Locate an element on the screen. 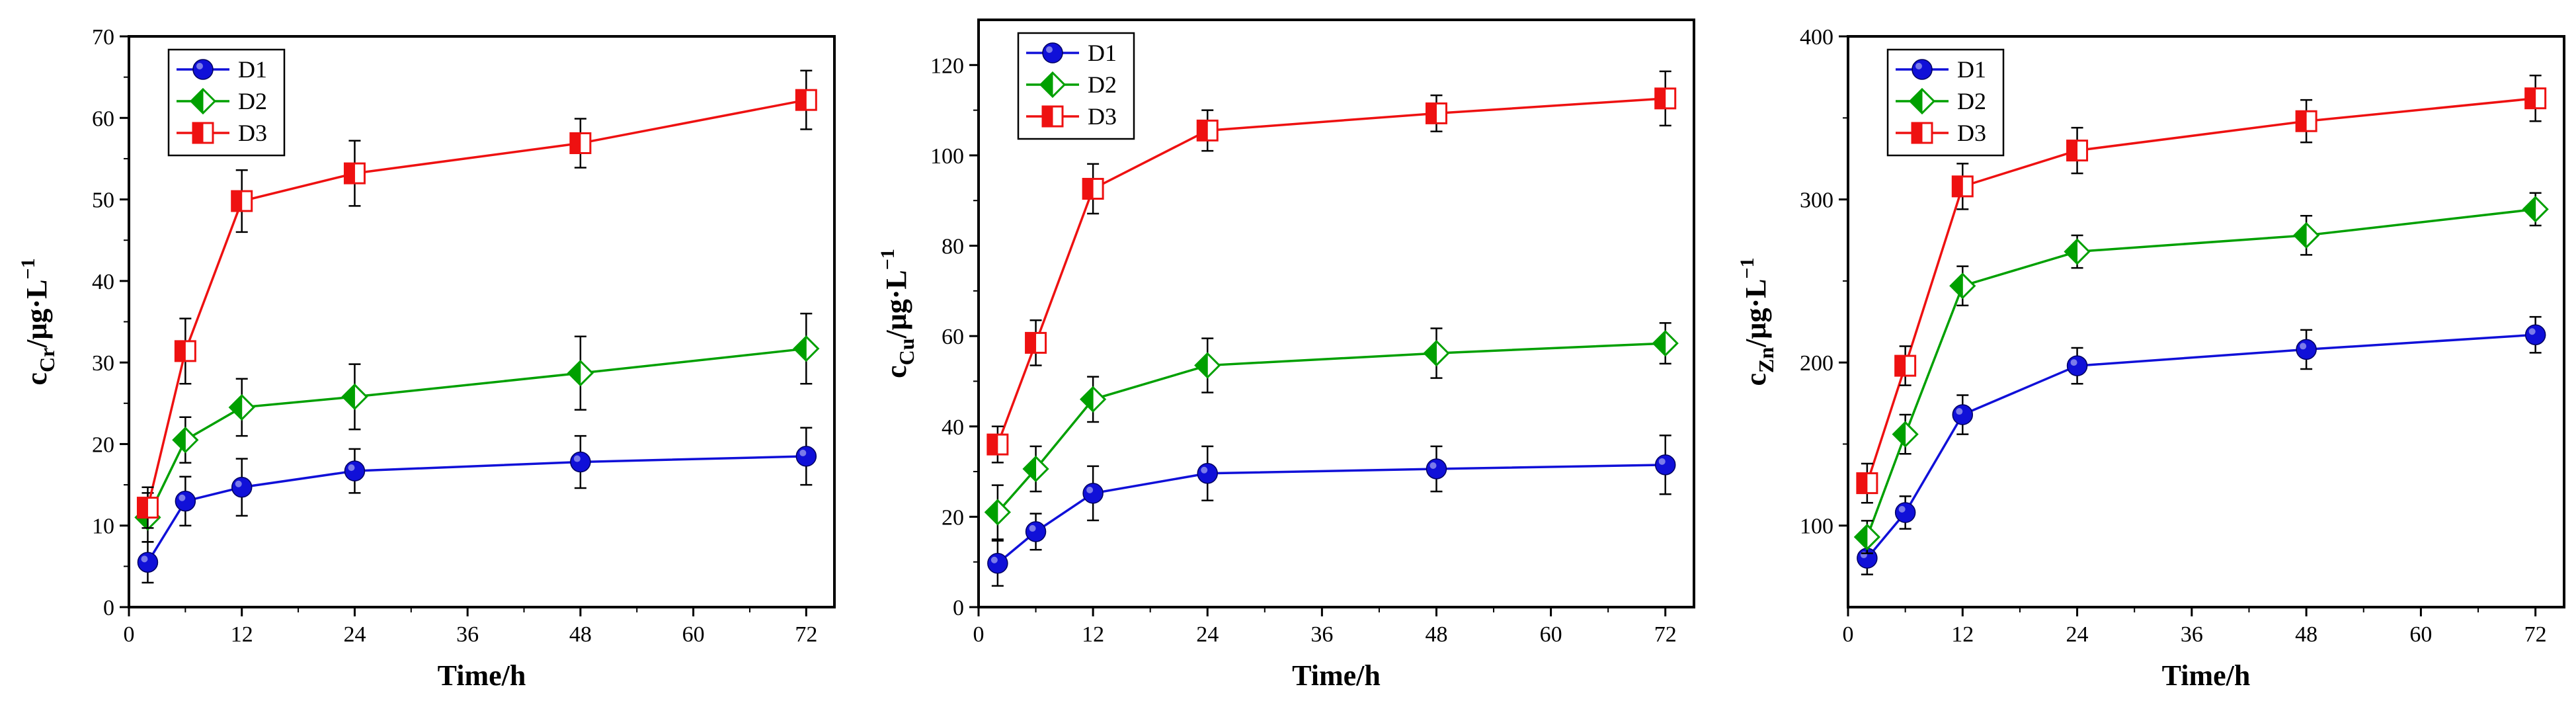  y-tick-label: 200 is located at coordinates (1817, 363).